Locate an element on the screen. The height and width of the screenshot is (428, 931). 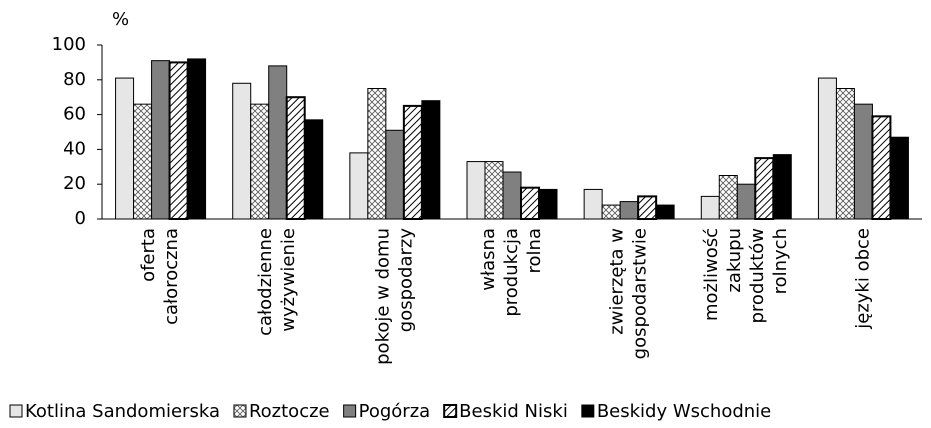
x-tick-label: zakupu is located at coordinates (734, 260).